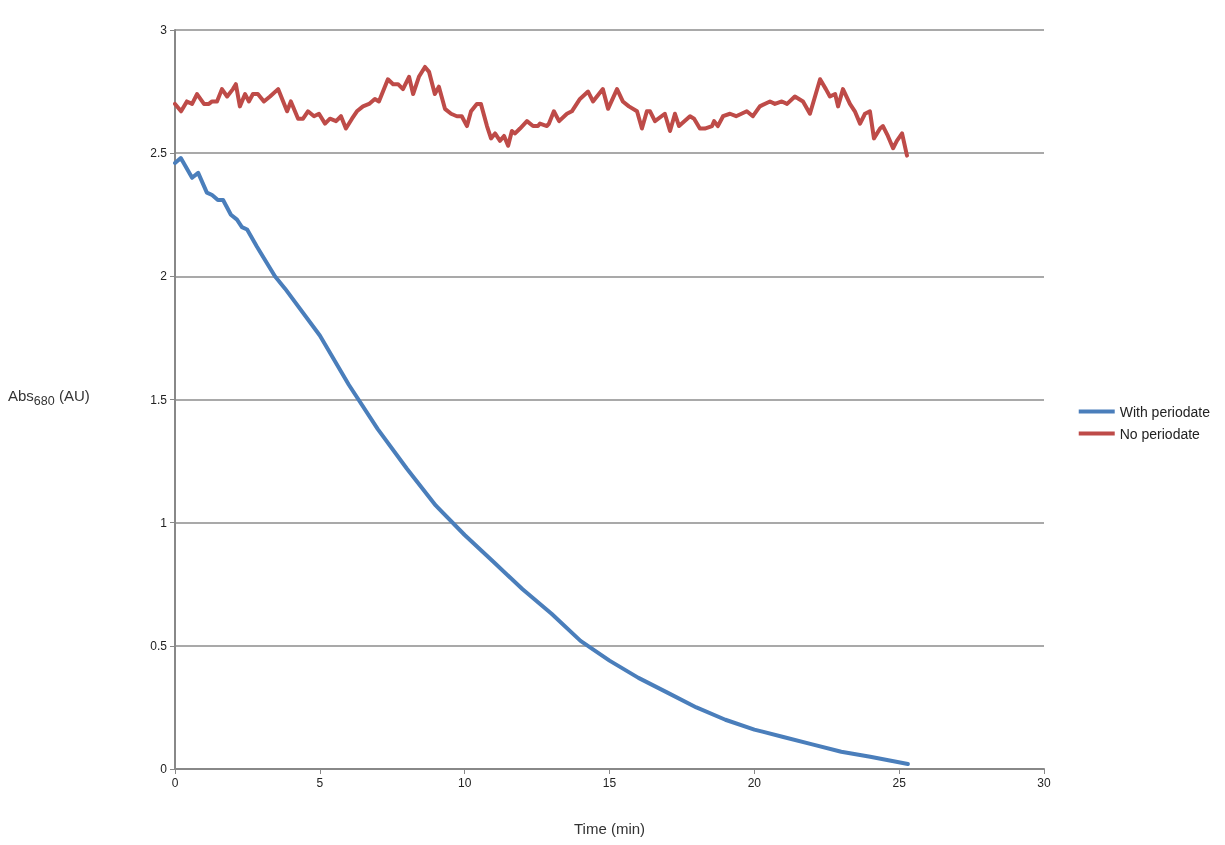 This screenshot has height=845, width=1225. Describe the element at coordinates (320, 783) in the screenshot. I see `x-tick-label: 5` at that location.